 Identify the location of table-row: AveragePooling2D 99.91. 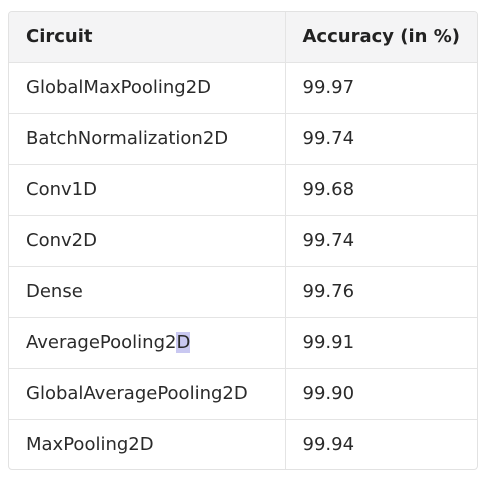
(243, 343).